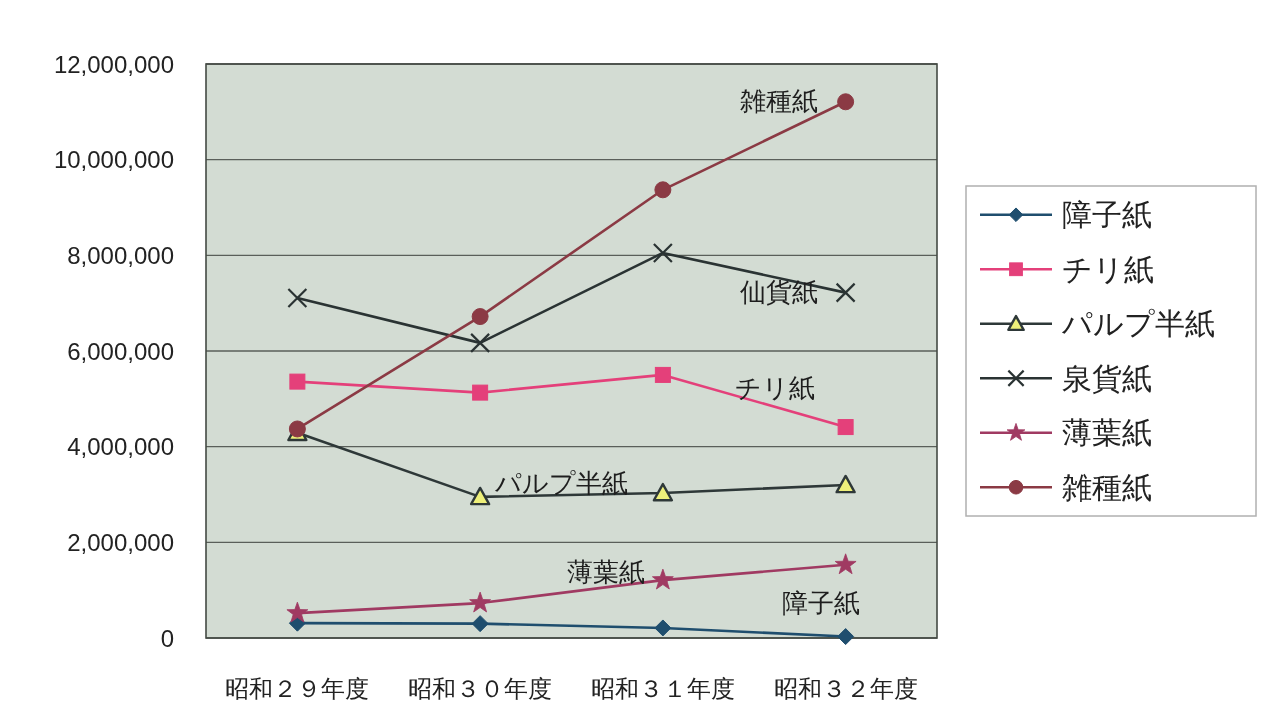 Image resolution: width=1265 pixels, height=724 pixels. Describe the element at coordinates (605, 572) in the screenshot. I see `annotation: 薄葉紙` at that location.